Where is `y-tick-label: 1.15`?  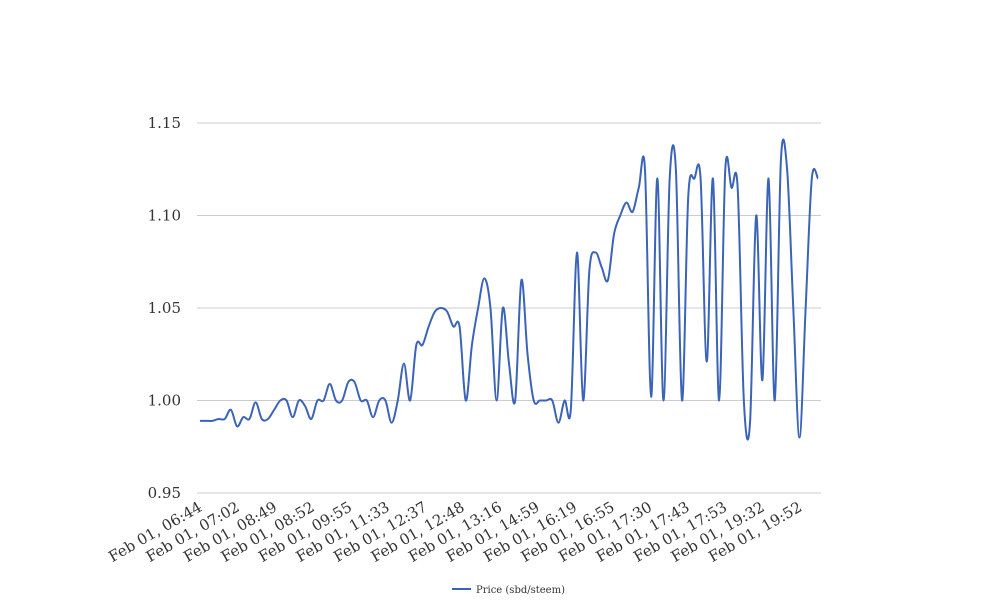
y-tick-label: 1.15 is located at coordinates (164, 123).